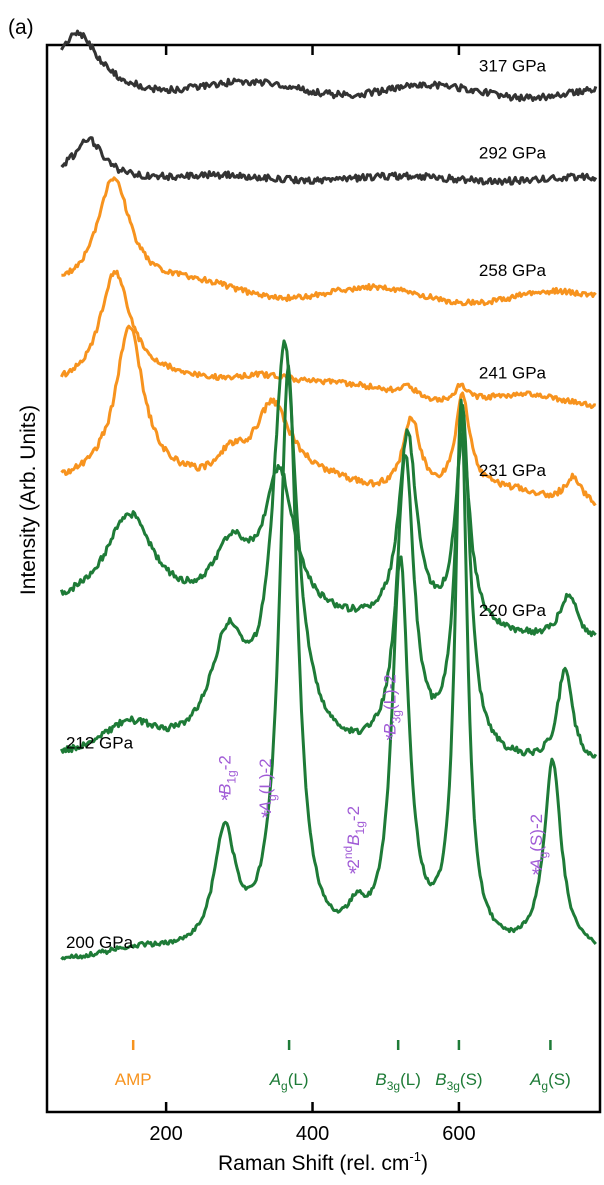 The height and width of the screenshot is (1185, 604). What do you see at coordinates (289, 1081) in the screenshot?
I see `assignment-label: Ag(L)` at bounding box center [289, 1081].